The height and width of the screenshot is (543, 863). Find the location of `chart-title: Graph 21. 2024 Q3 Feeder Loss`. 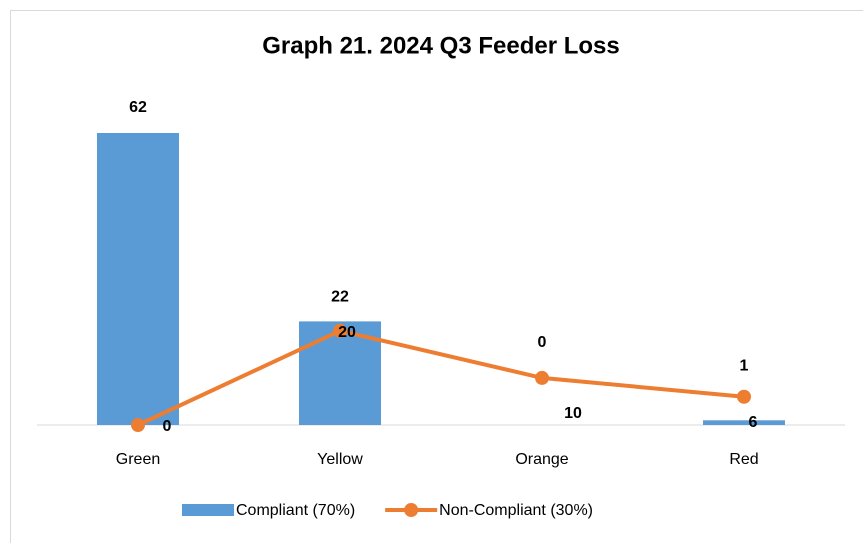

chart-title: Graph 21. 2024 Q3 Feeder Loss is located at coordinates (441, 45).